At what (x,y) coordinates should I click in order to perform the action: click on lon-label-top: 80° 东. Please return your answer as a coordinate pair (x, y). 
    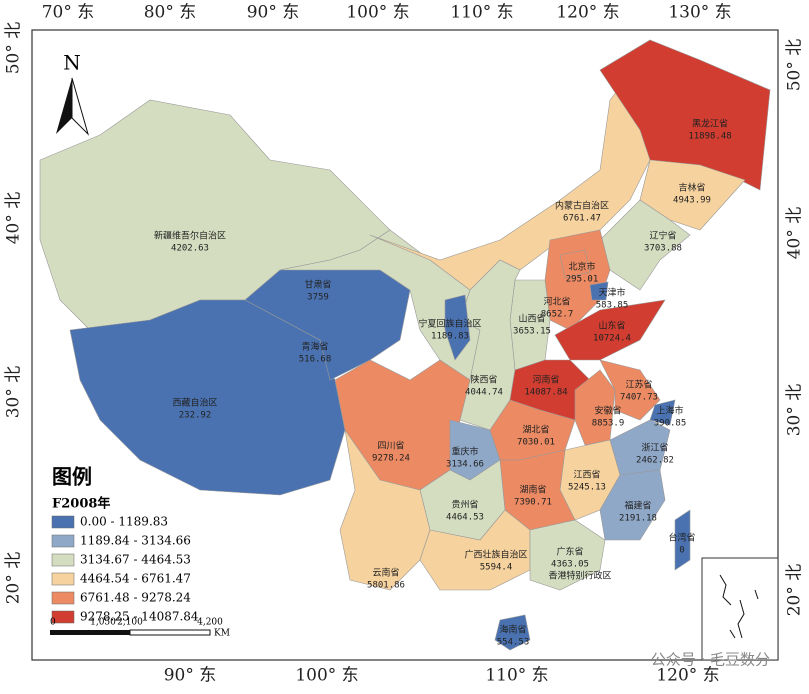
    Looking at the image, I should click on (170, 13).